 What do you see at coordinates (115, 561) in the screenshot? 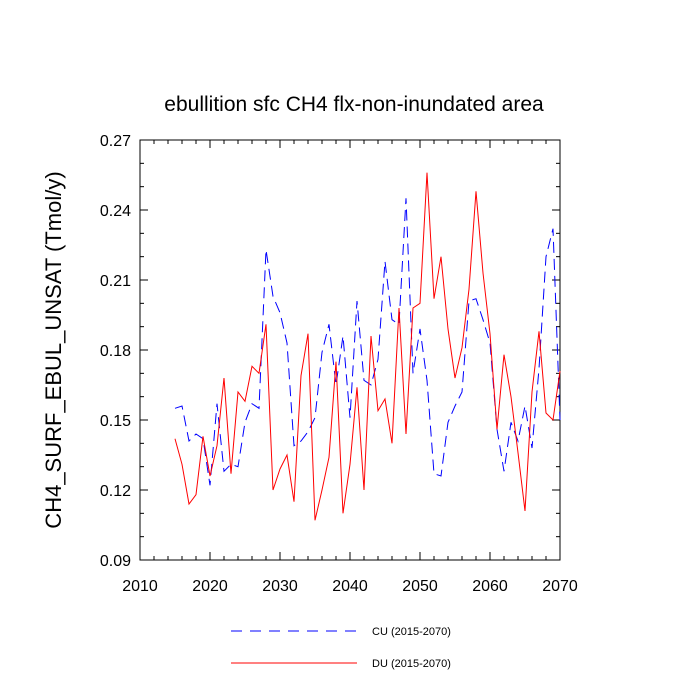
I see `y-tick-label: 0.09` at bounding box center [115, 561].